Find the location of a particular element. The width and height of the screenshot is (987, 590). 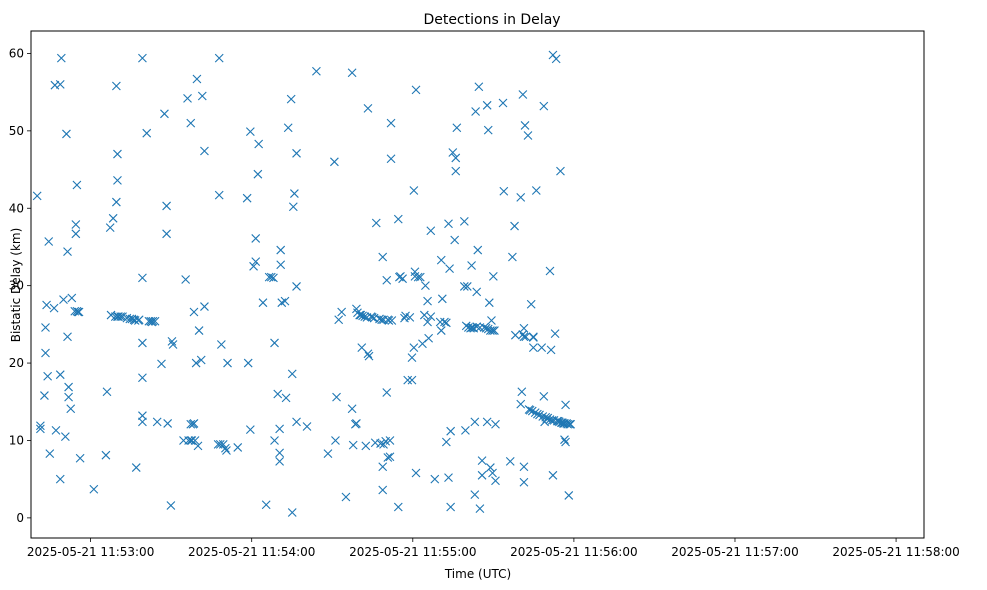

x-tick-label: 2025-05-21 11:57:00 is located at coordinates (734, 552).